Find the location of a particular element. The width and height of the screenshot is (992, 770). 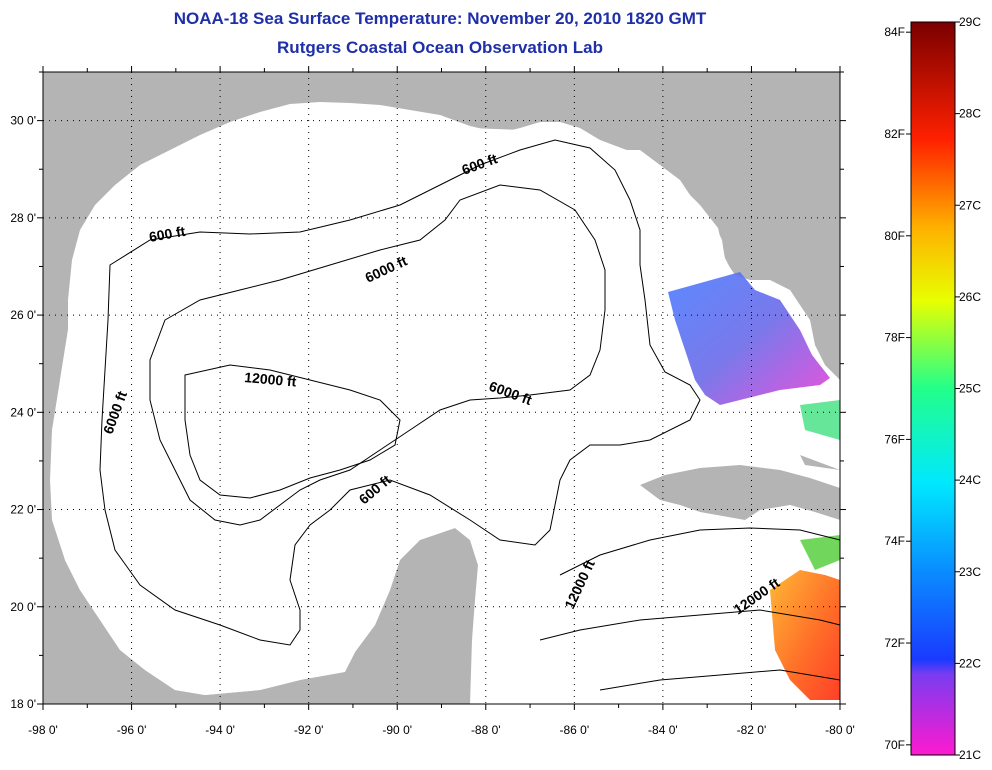

sst-cuba-patch is located at coordinates (820, 552).